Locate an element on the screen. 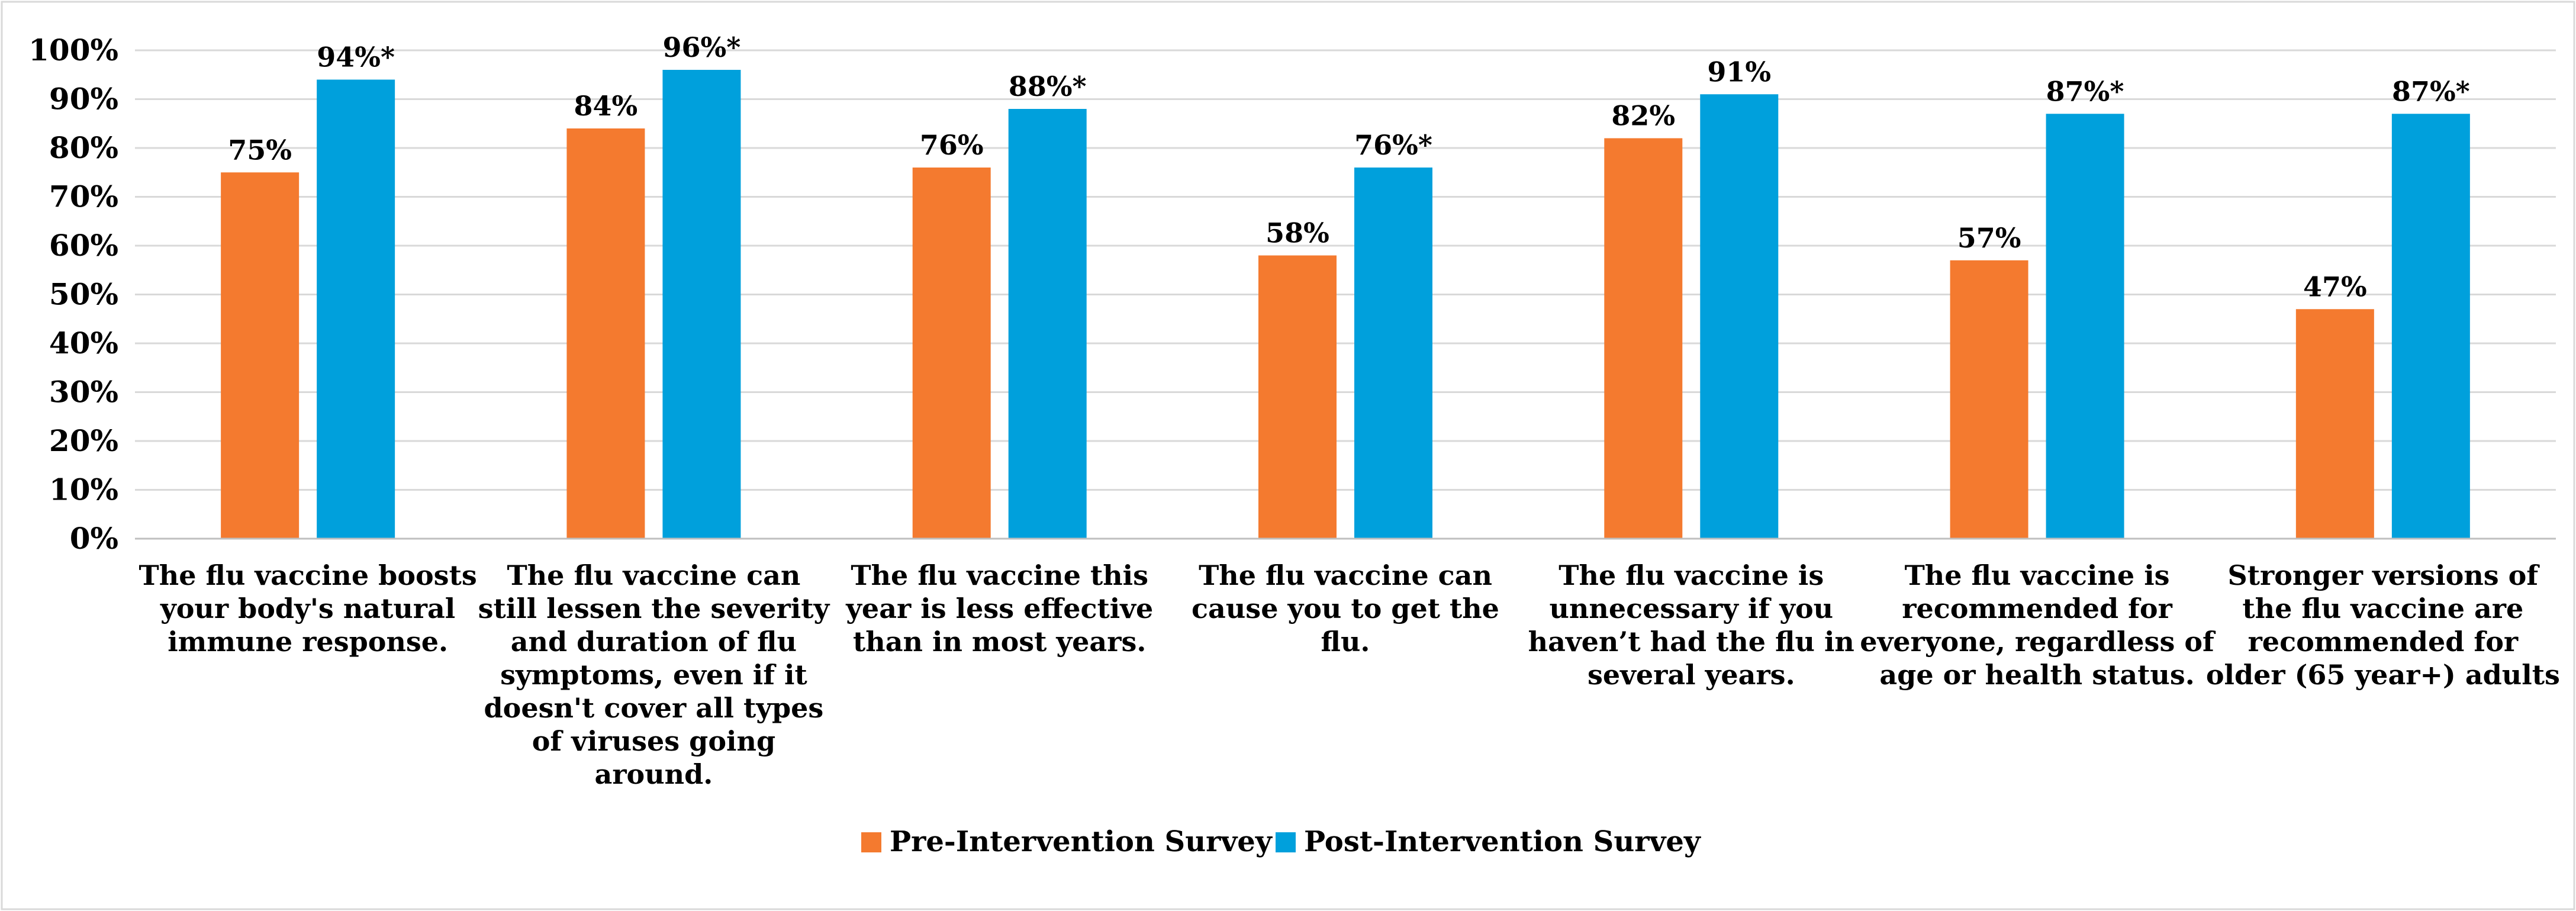 The height and width of the screenshot is (911, 2576). legend-swatch-pre is located at coordinates (871, 842).